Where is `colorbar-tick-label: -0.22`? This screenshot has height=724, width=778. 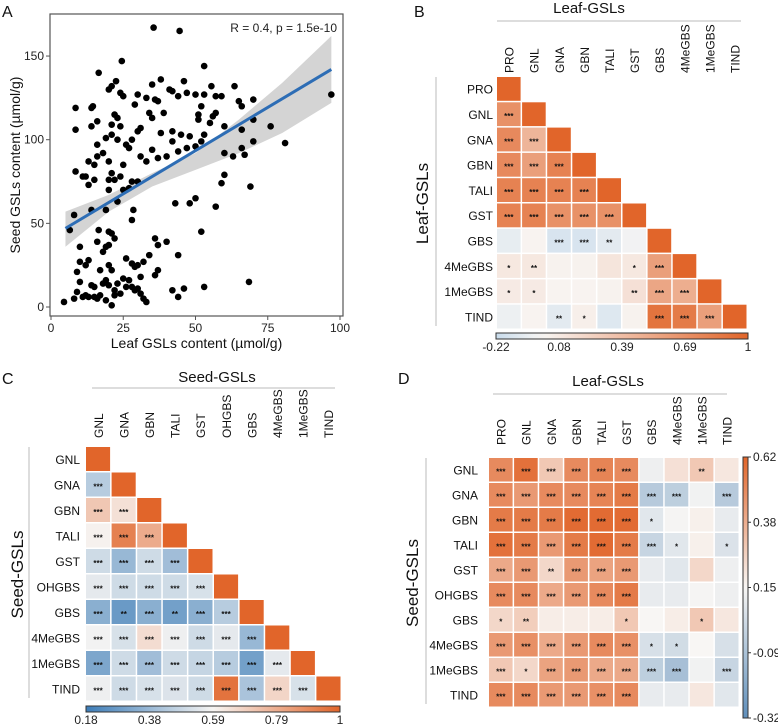 colorbar-tick-label: -0.22 is located at coordinates (496, 347).